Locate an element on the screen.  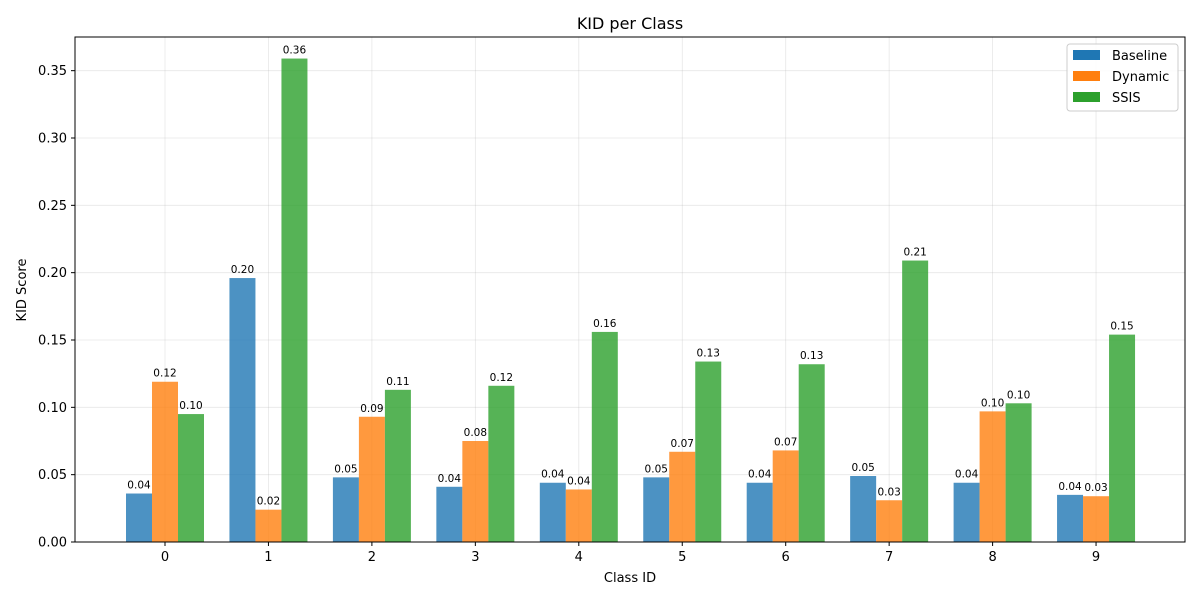
bar-label-ssis-class-4: 0.16 is located at coordinates (605, 324).